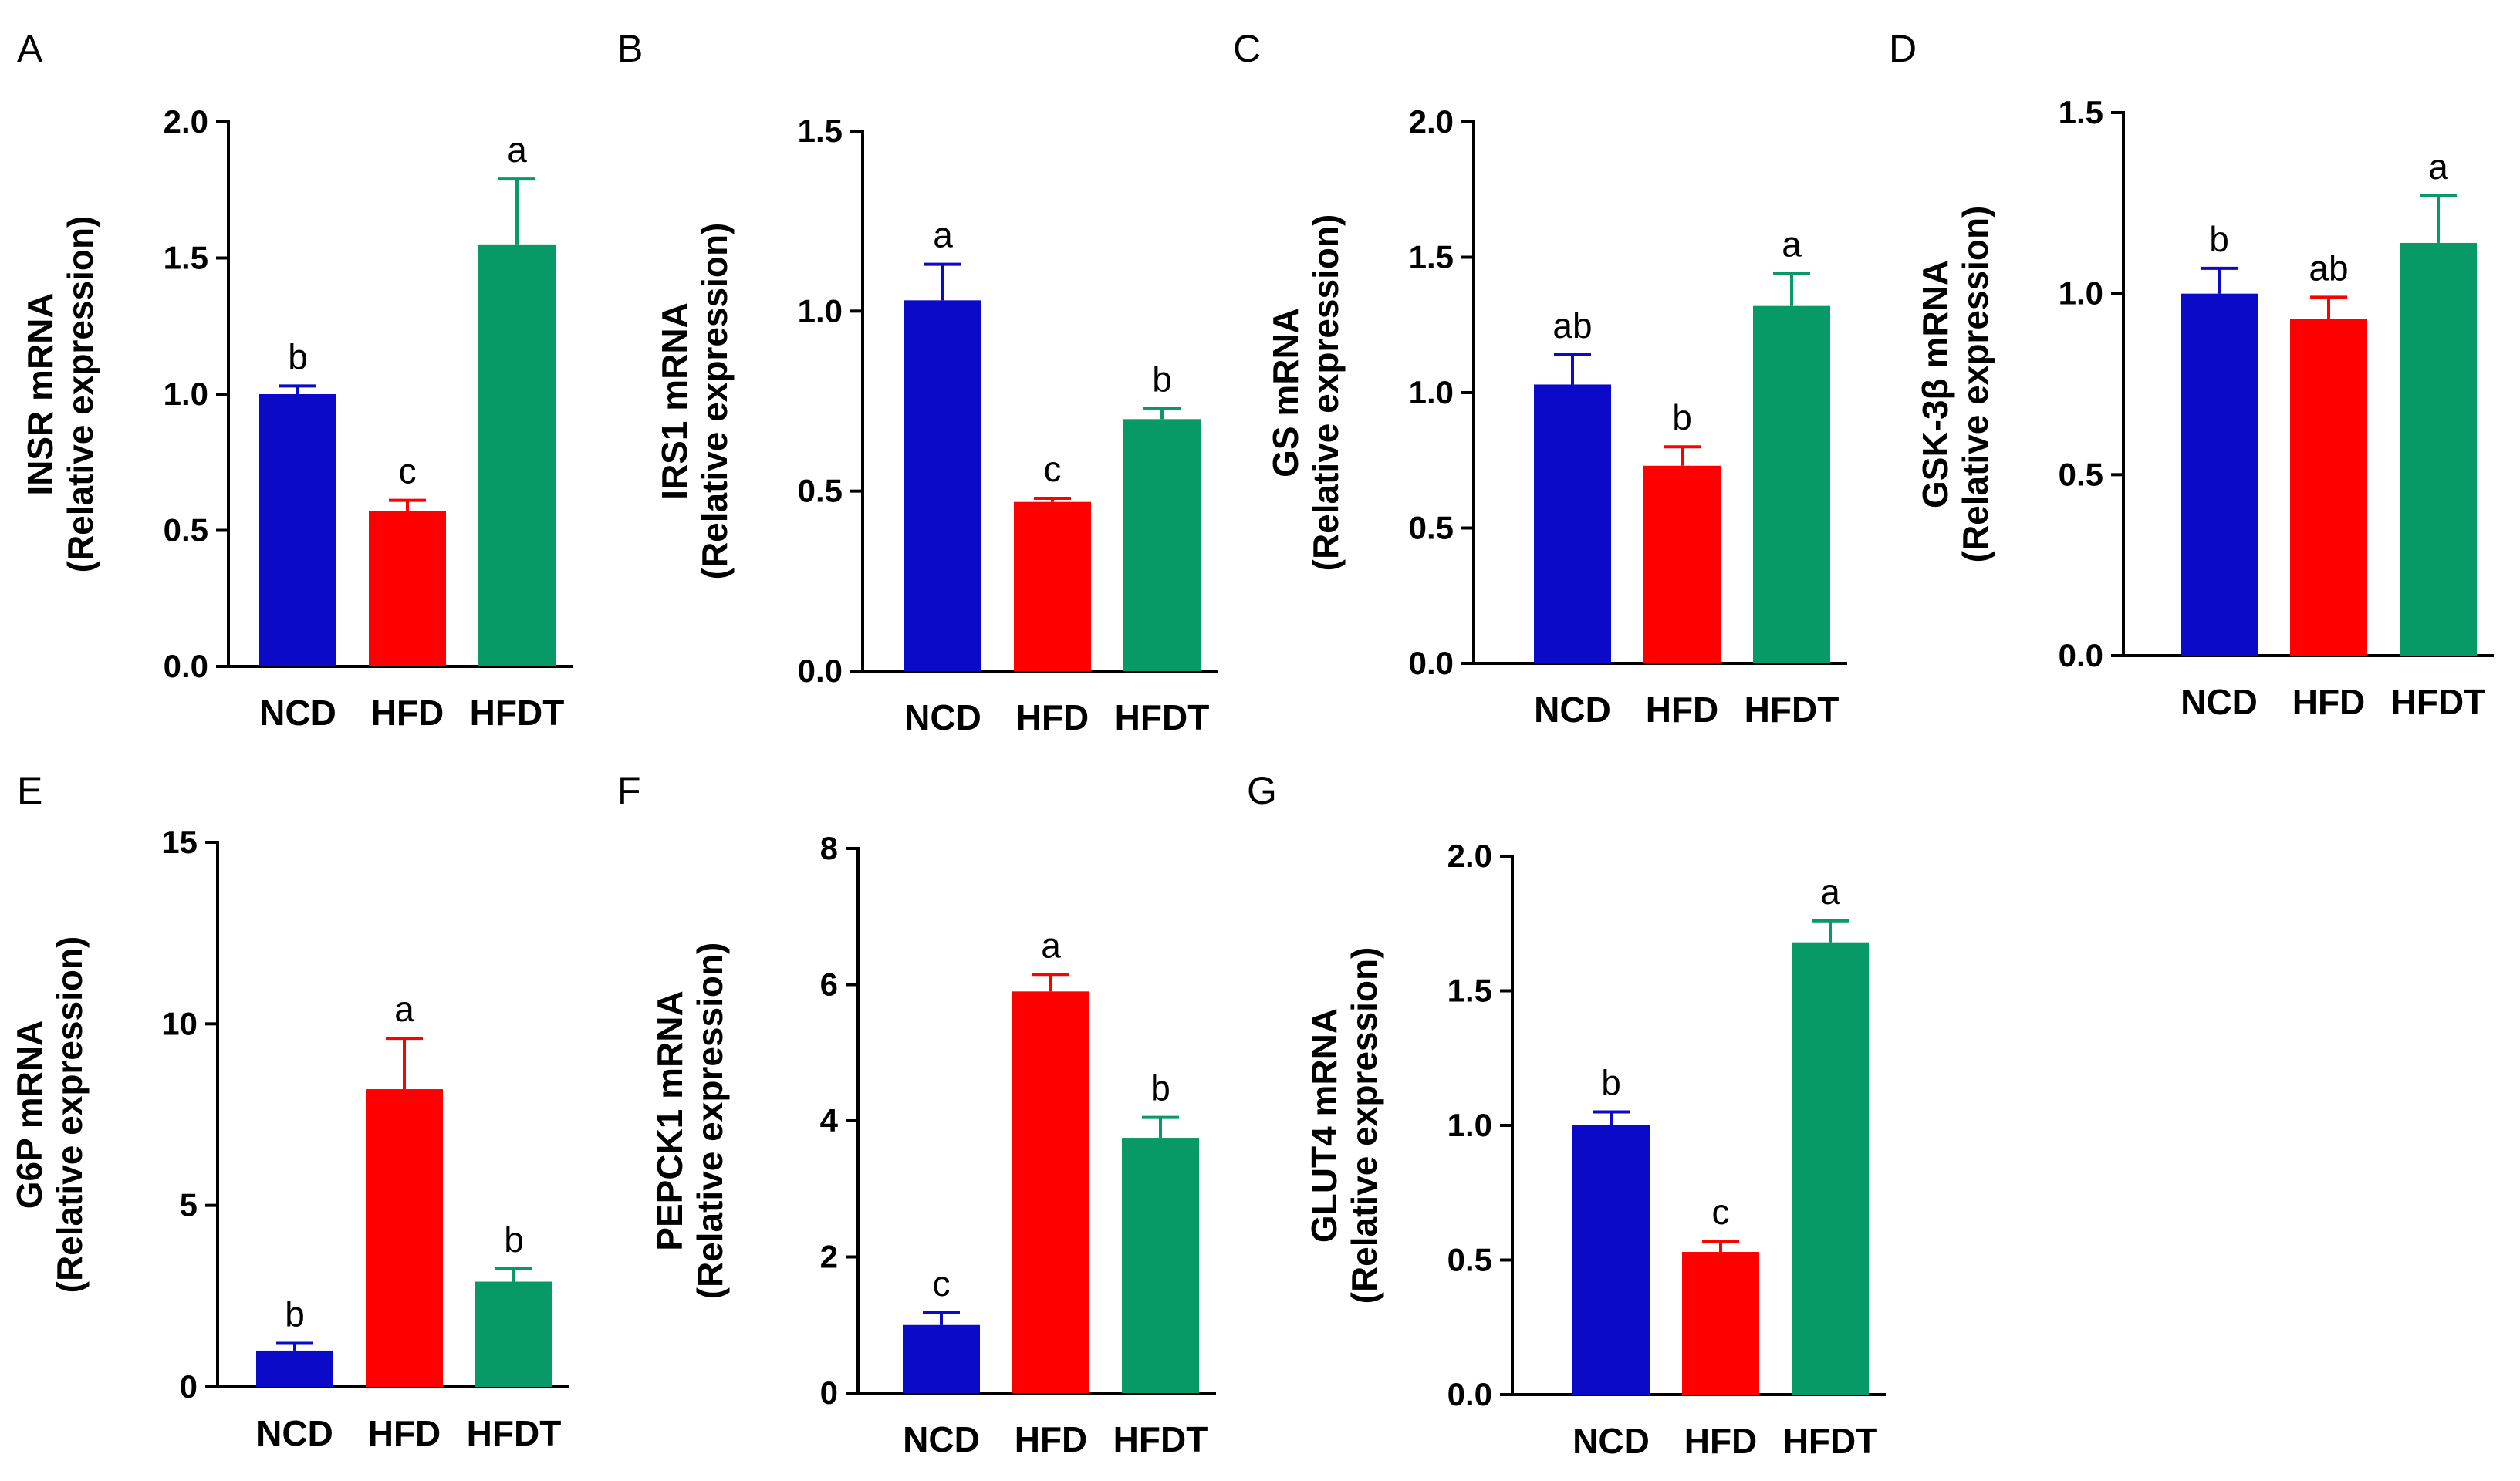 The image size is (2520, 1481). I want to click on y-axis-title: INSR mRNA, so click(40, 393).